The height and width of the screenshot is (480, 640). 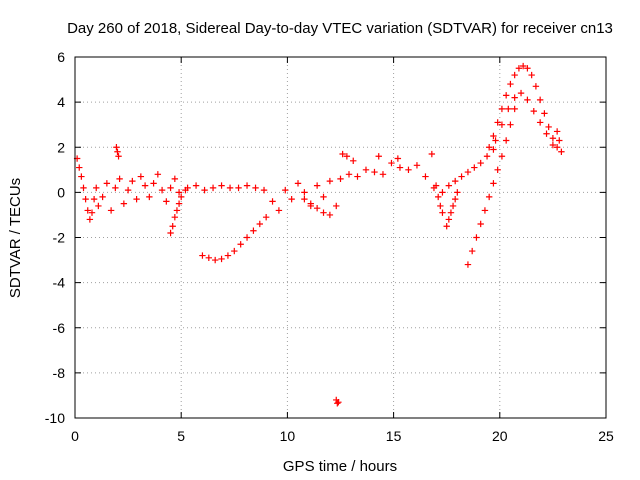 I want to click on series-mid-cluster, so click(x=301, y=195).